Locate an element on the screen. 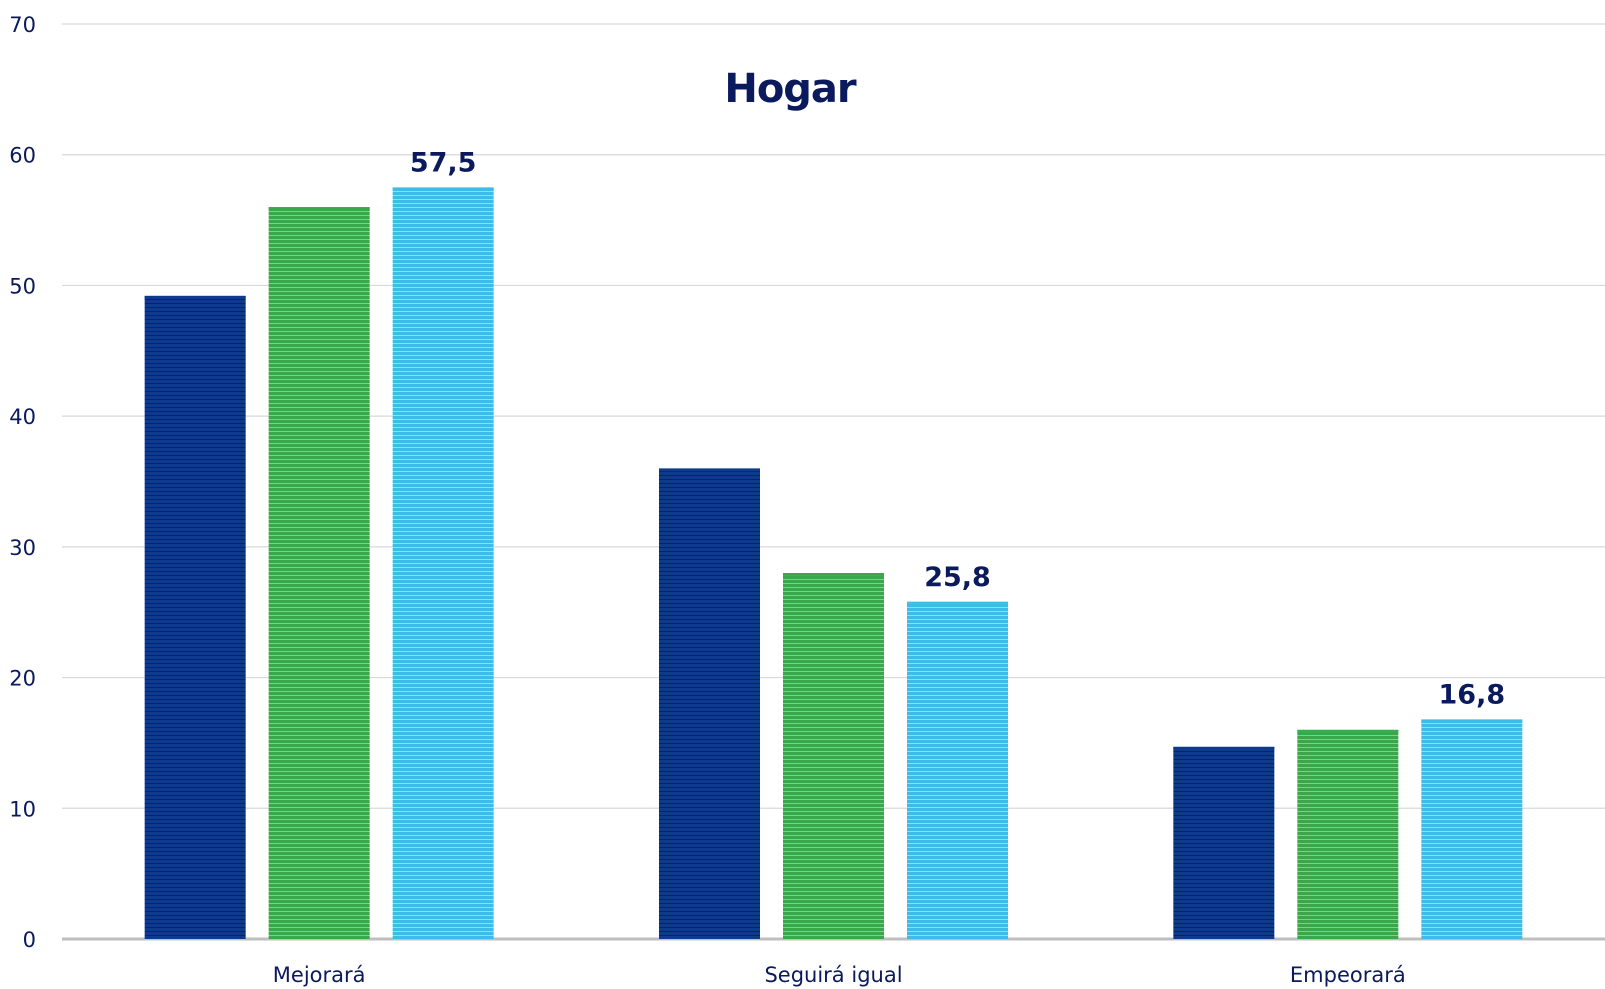 This screenshot has height=989, width=1605. y-tick-label: 60 is located at coordinates (22, 156).